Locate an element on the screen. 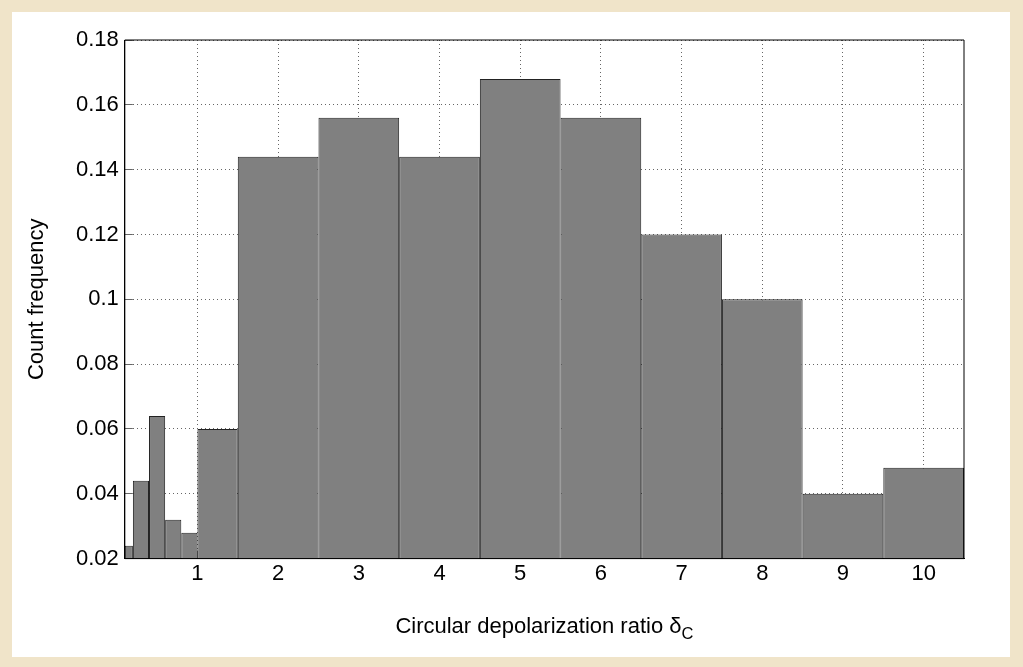 The height and width of the screenshot is (667, 1023). y-tick-label: 0.06 is located at coordinates (97, 428).